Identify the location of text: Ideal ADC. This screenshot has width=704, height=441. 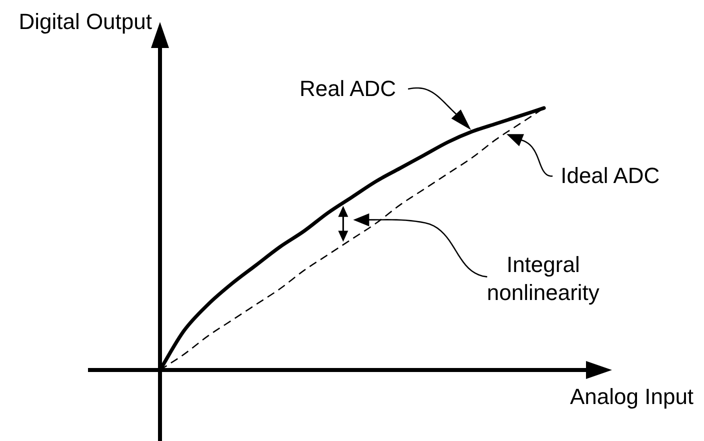
(610, 175).